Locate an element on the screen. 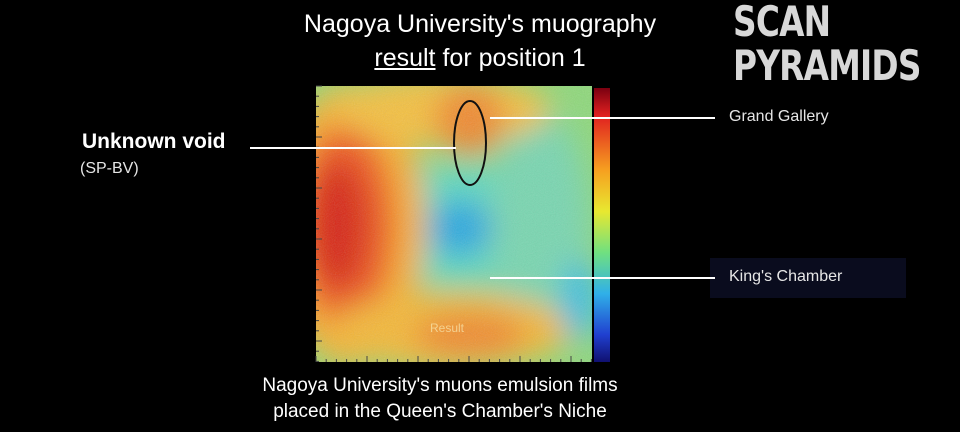 This screenshot has width=960, height=432. title-line: result for position 1 is located at coordinates (480, 58).